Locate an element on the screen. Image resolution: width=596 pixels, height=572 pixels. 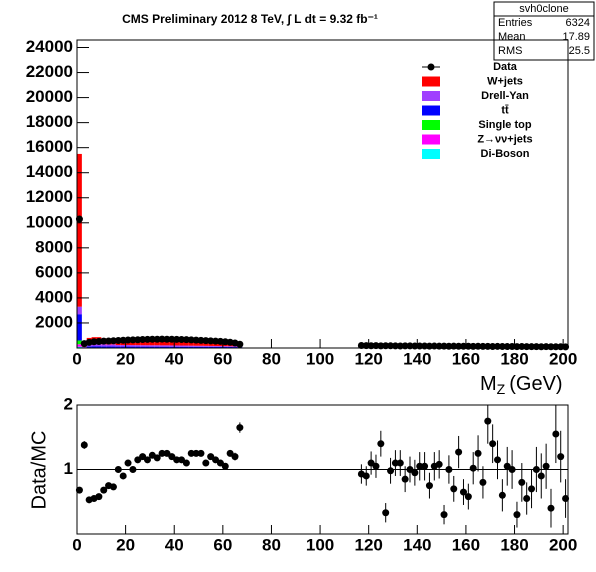
legend-label: Di-Boson is located at coordinates (505, 154).